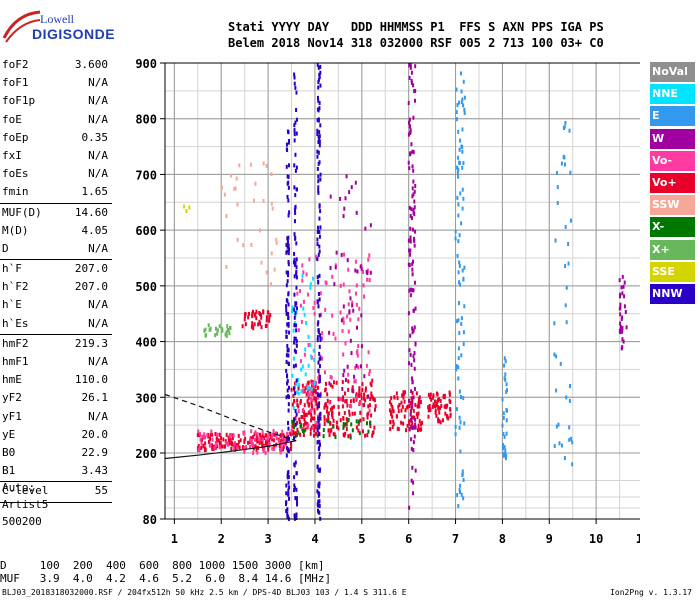 The width and height of the screenshot is (700, 600). Describe the element at coordinates (638, 539) in the screenshot. I see `x-tick-label: 11` at that location.